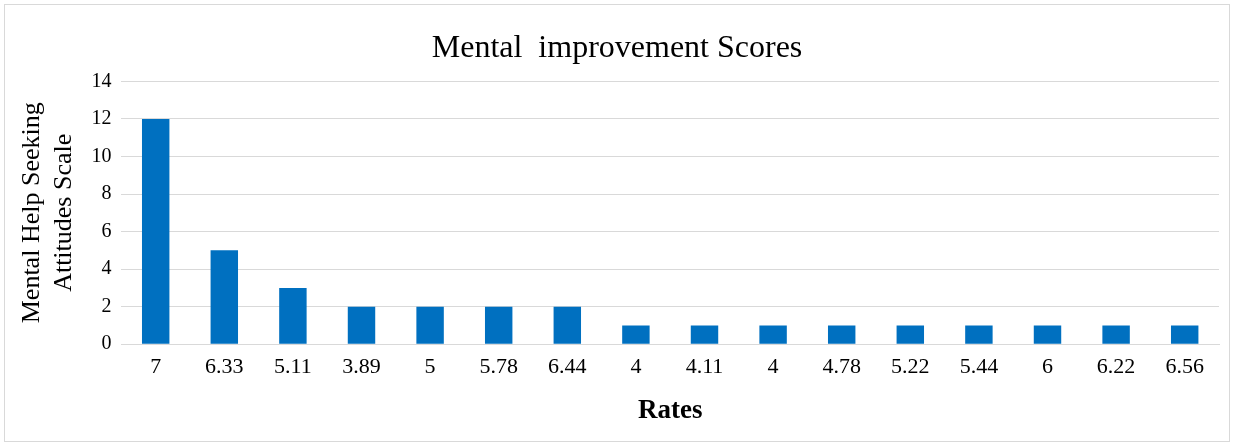 The width and height of the screenshot is (1236, 448). I want to click on x-tick-label: 3.89, so click(361, 366).